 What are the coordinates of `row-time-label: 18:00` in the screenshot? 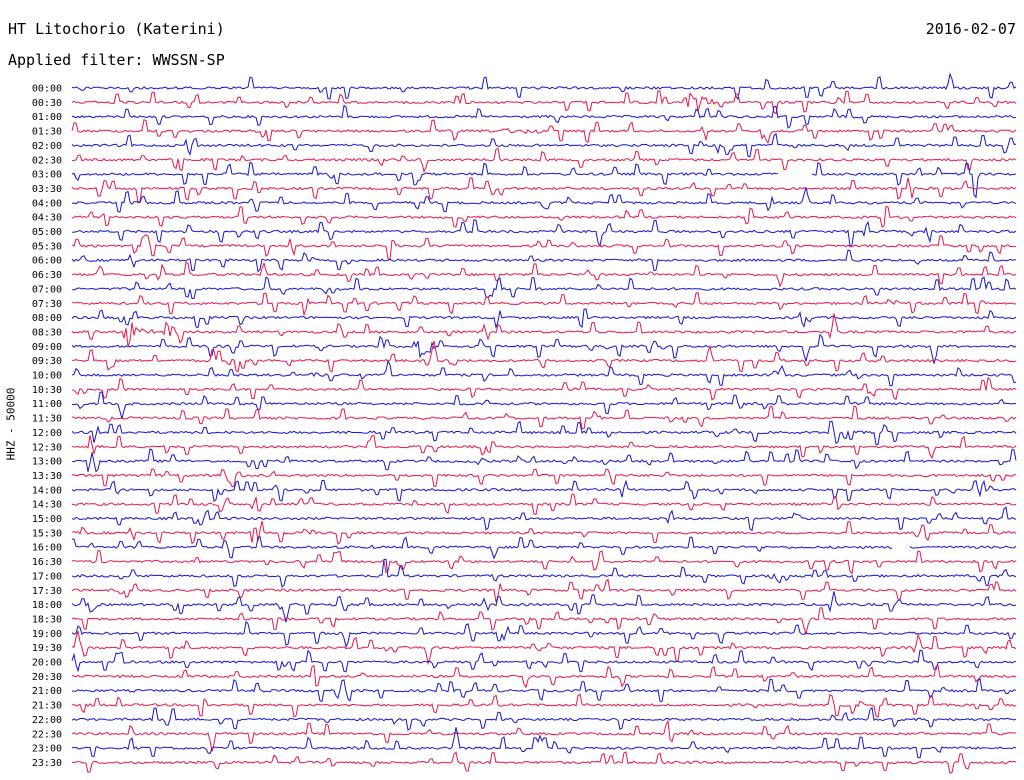 It's located at (47, 605).